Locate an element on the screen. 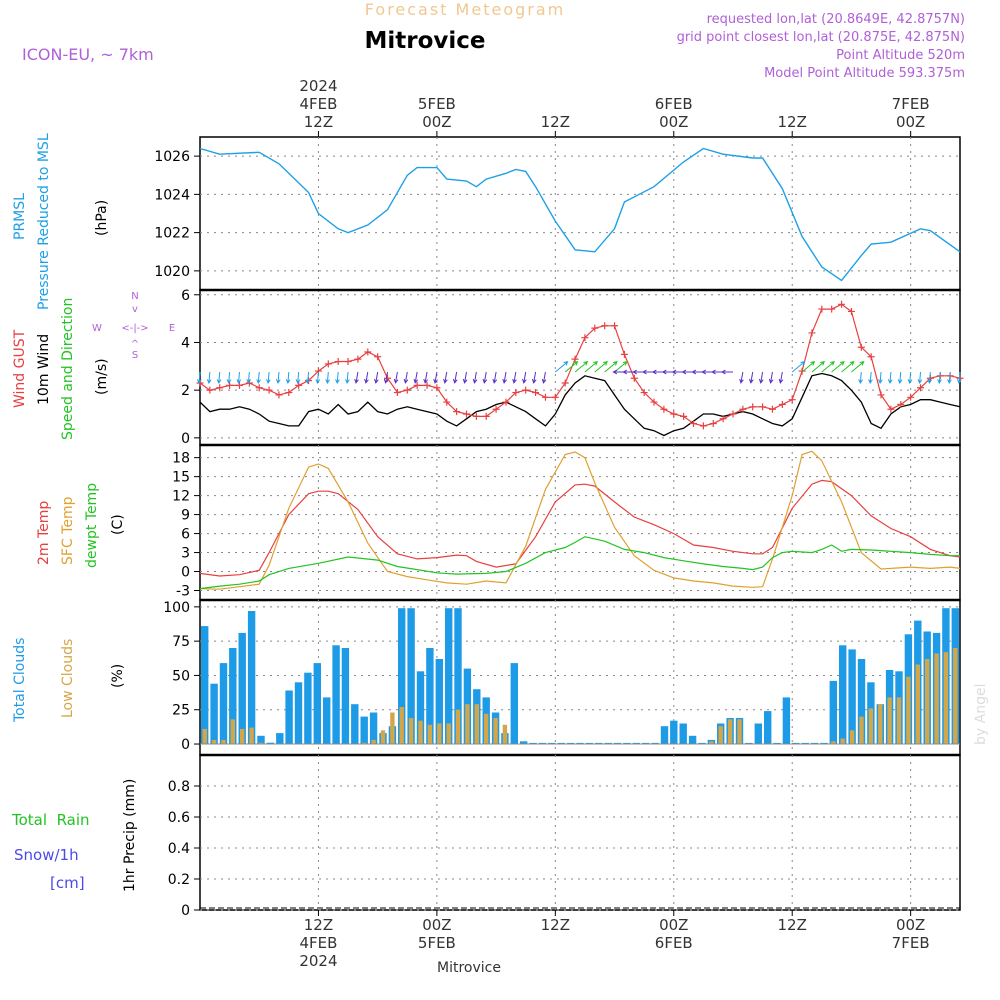  top-time-tick-label: 7FEB is located at coordinates (911, 104).